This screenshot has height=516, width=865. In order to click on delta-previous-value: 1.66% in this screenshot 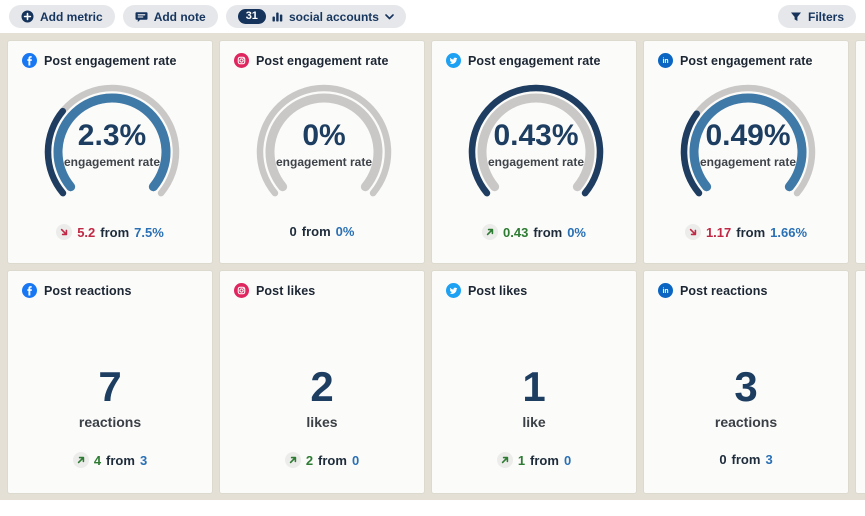, I will do `click(789, 232)`.